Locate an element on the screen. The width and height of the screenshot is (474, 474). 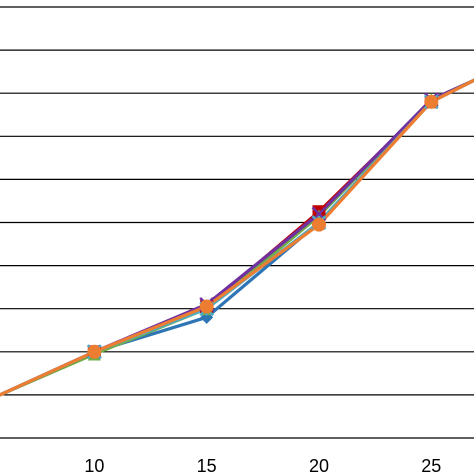
x-tick-label-10: 10 is located at coordinates (94, 465).